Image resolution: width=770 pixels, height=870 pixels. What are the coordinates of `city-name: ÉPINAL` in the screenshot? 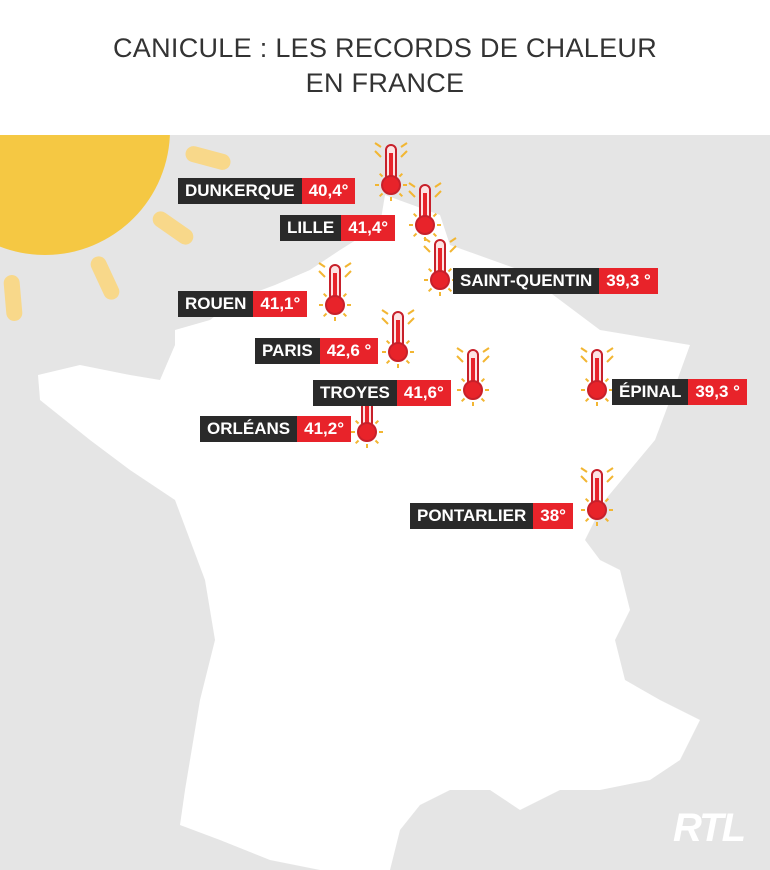 It's located at (650, 392).